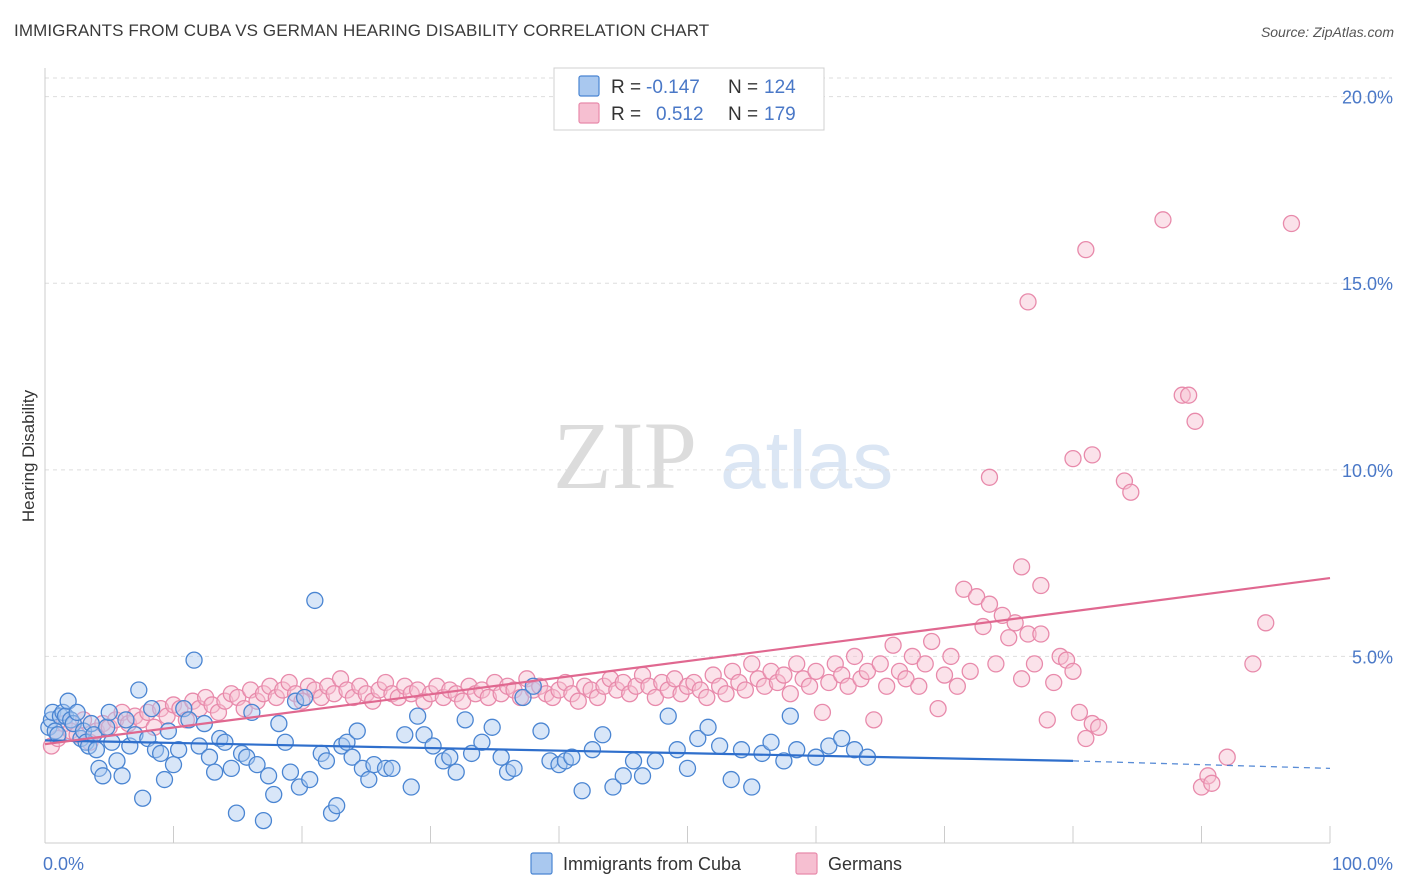 Image resolution: width=1406 pixels, height=892 pixels. I want to click on legend-swatch-cuba, so click(589, 86).